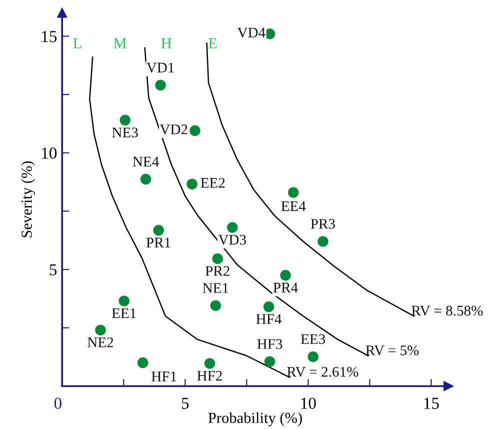 The height and width of the screenshot is (429, 489). I want to click on y-tick-label: 15, so click(49, 36).